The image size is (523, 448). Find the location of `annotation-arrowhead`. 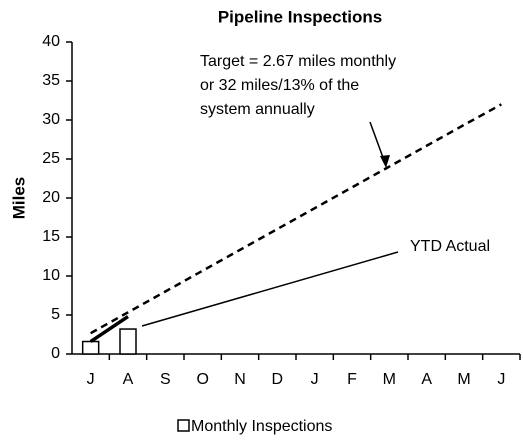

annotation-arrowhead is located at coordinates (385, 161).